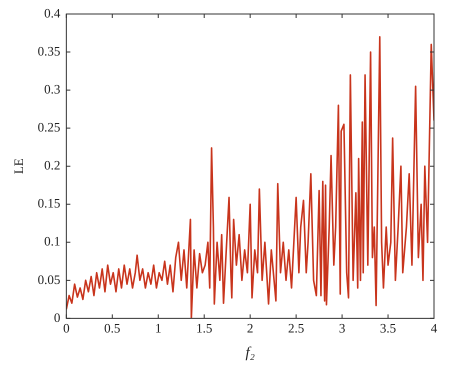 Image resolution: width=474 pixels, height=372 pixels. I want to click on y-tick-label: 0.1, so click(52, 241).